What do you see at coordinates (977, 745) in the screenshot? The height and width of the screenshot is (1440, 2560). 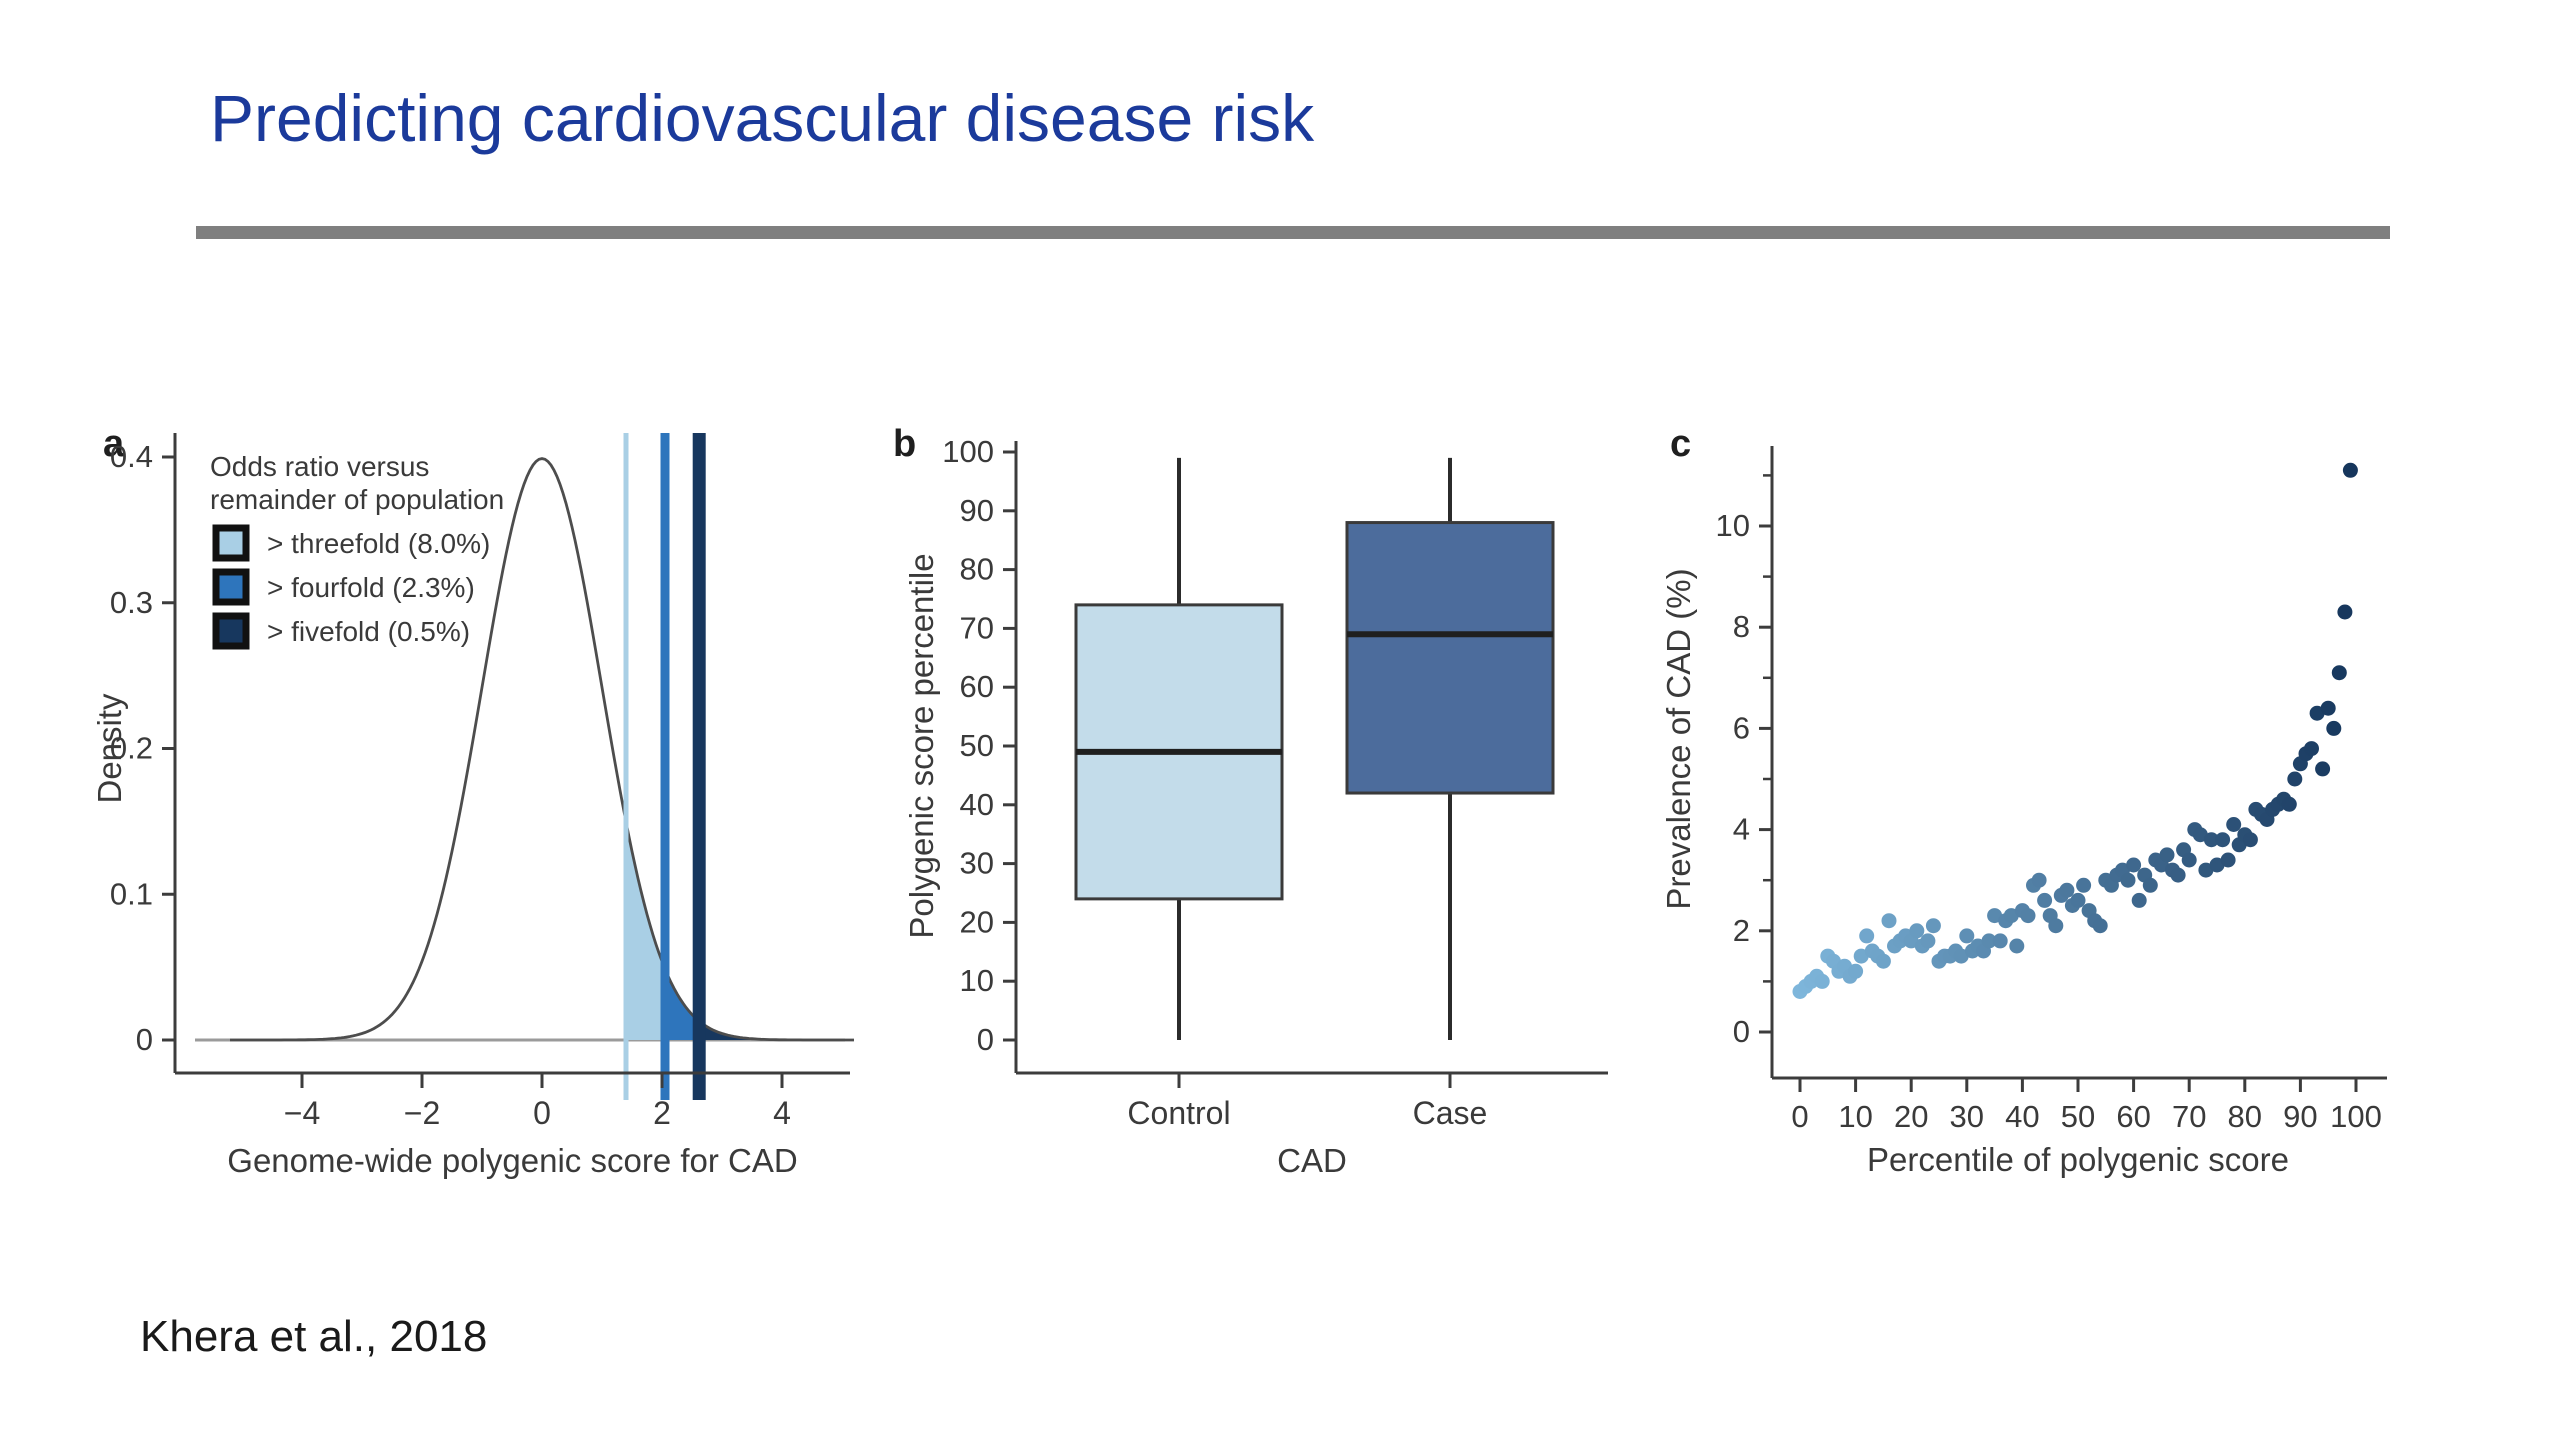 I see `y-tick-label: 50` at bounding box center [977, 745].